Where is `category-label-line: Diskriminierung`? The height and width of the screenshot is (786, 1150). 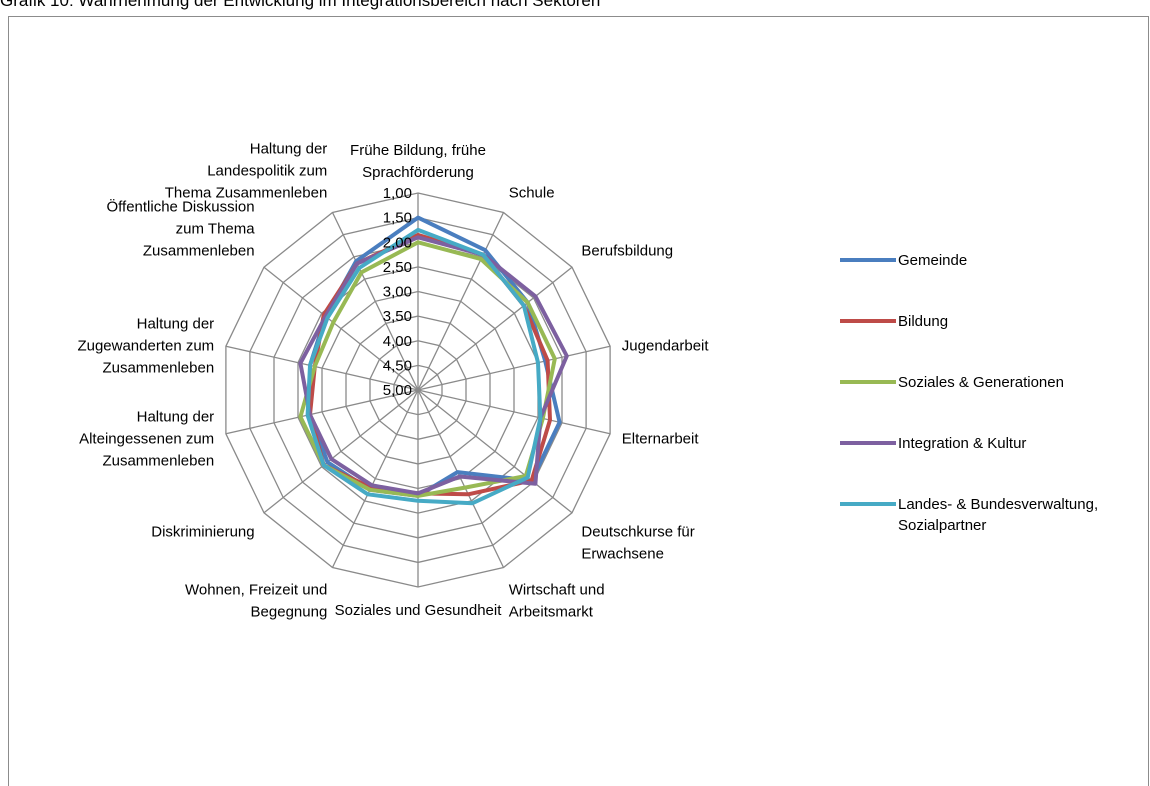 category-label-line: Diskriminierung is located at coordinates (202, 531).